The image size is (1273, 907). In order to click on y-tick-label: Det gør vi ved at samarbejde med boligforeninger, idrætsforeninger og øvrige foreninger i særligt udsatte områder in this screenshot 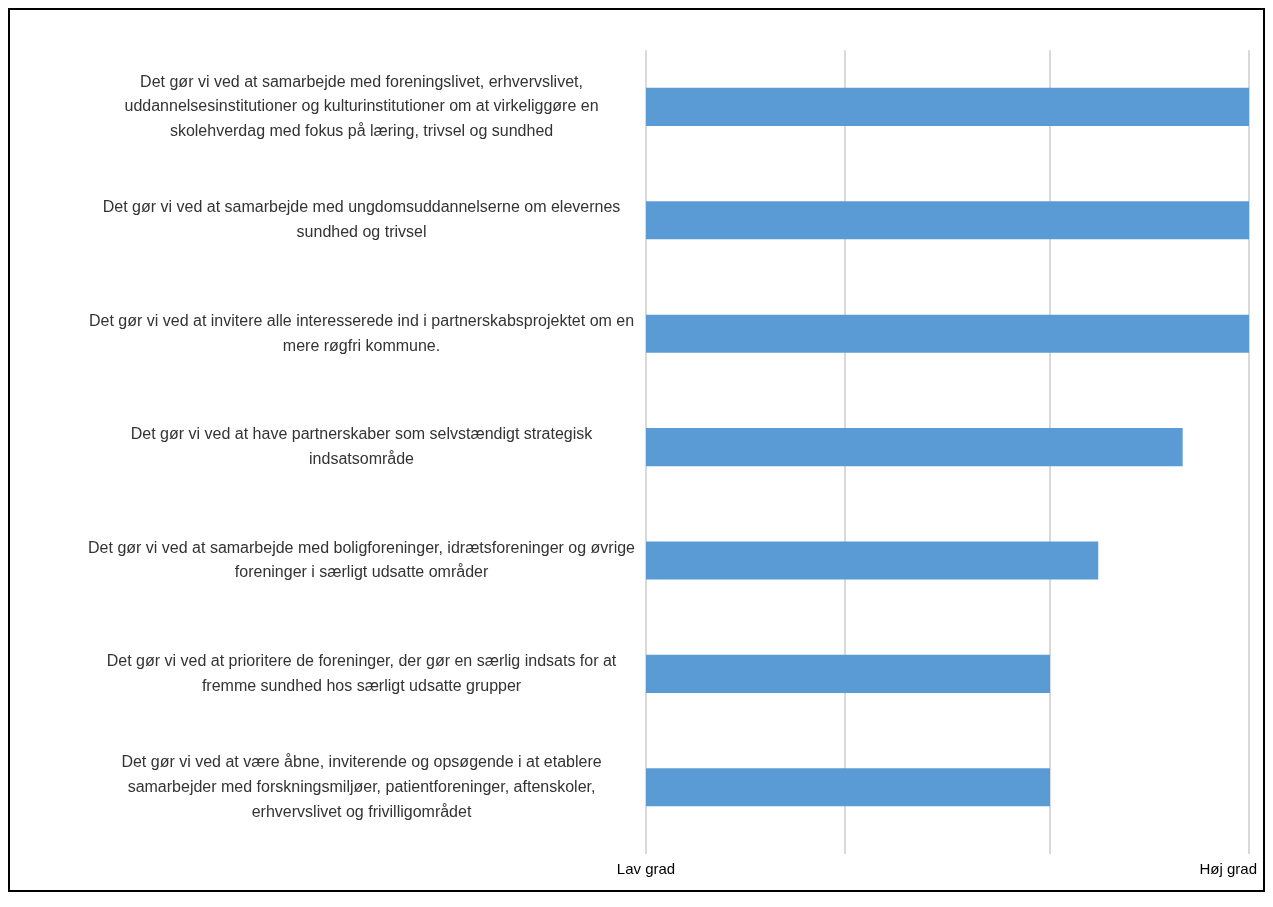, I will do `click(362, 559)`.